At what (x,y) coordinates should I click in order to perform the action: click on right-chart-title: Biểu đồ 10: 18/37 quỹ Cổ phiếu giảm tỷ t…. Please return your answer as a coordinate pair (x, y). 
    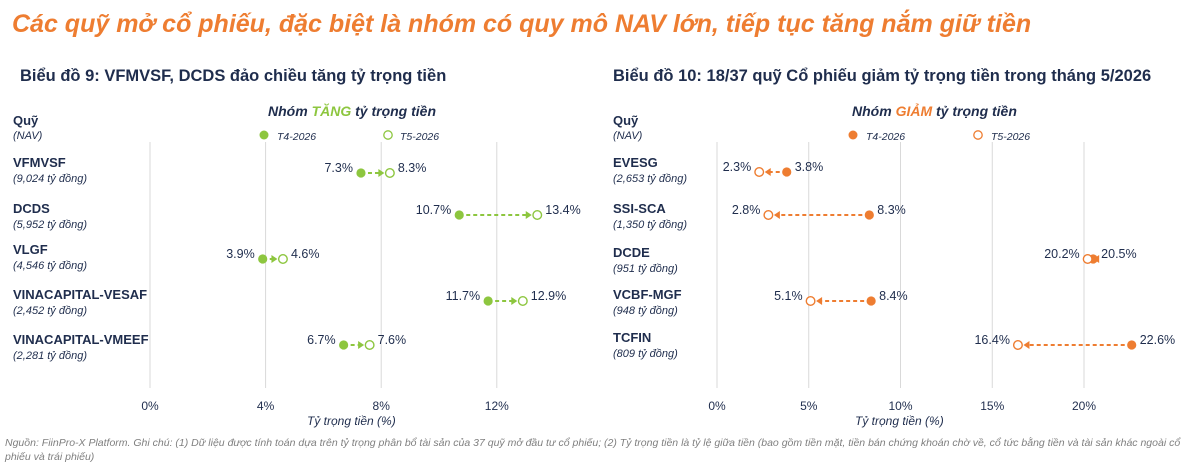
    Looking at the image, I should click on (882, 76).